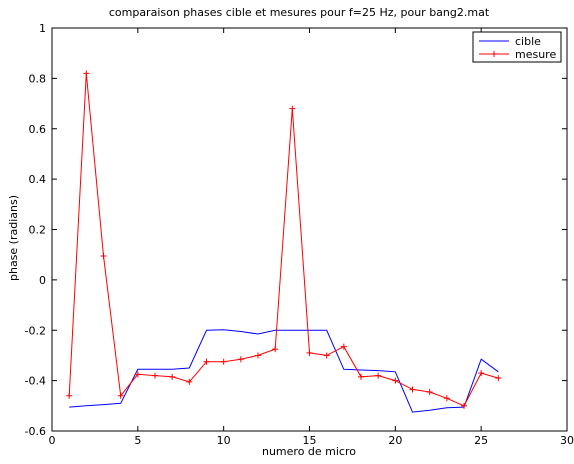  I want to click on legend-box, so click(517, 47).